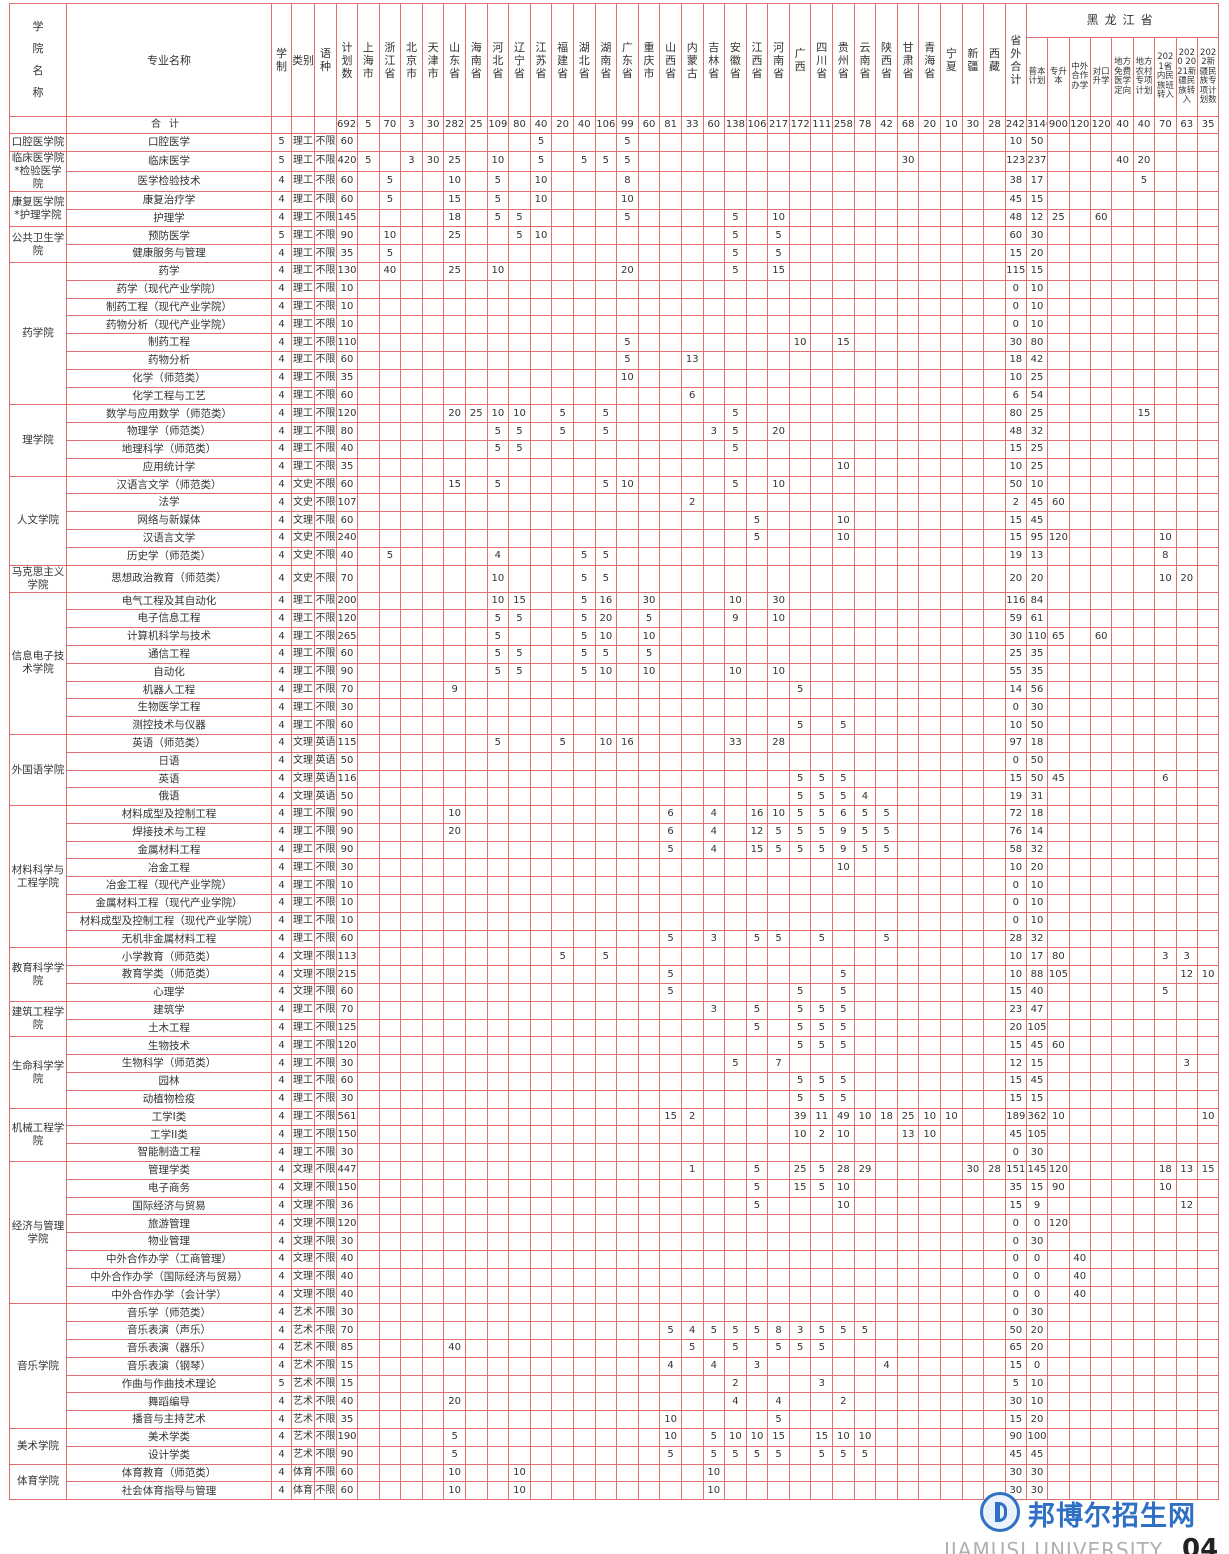  Describe the element at coordinates (757, 60) in the screenshot. I see `province-header: 江西省` at that location.